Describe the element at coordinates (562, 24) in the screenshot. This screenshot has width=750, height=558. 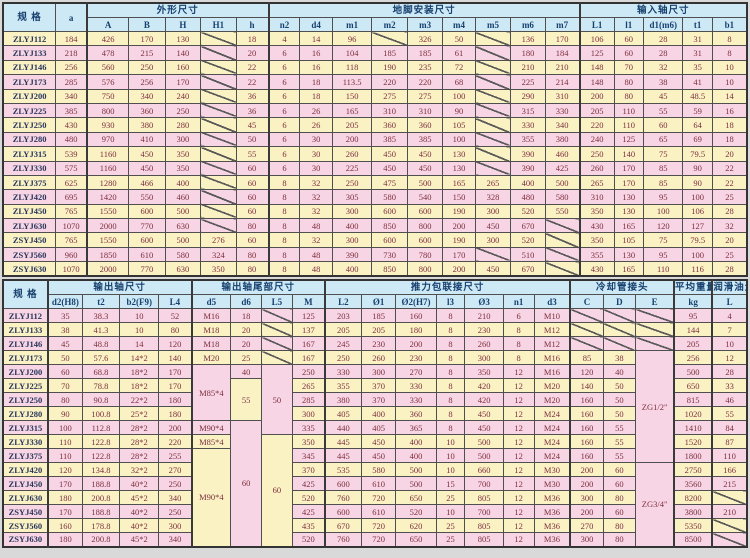
I see `col-header: m7` at that location.